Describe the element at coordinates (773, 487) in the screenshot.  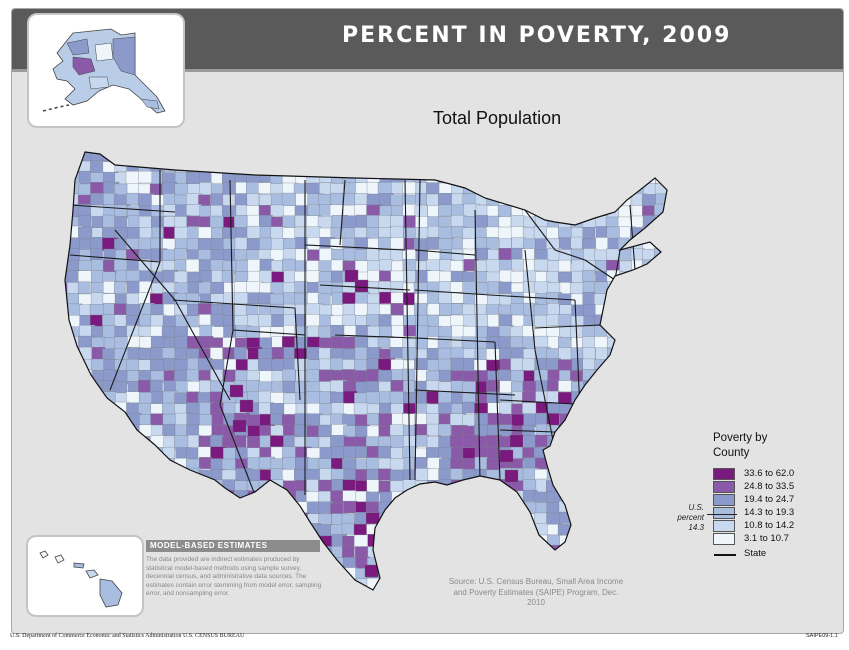
I see `legend-item: 24.8 to 33.5` at that location.